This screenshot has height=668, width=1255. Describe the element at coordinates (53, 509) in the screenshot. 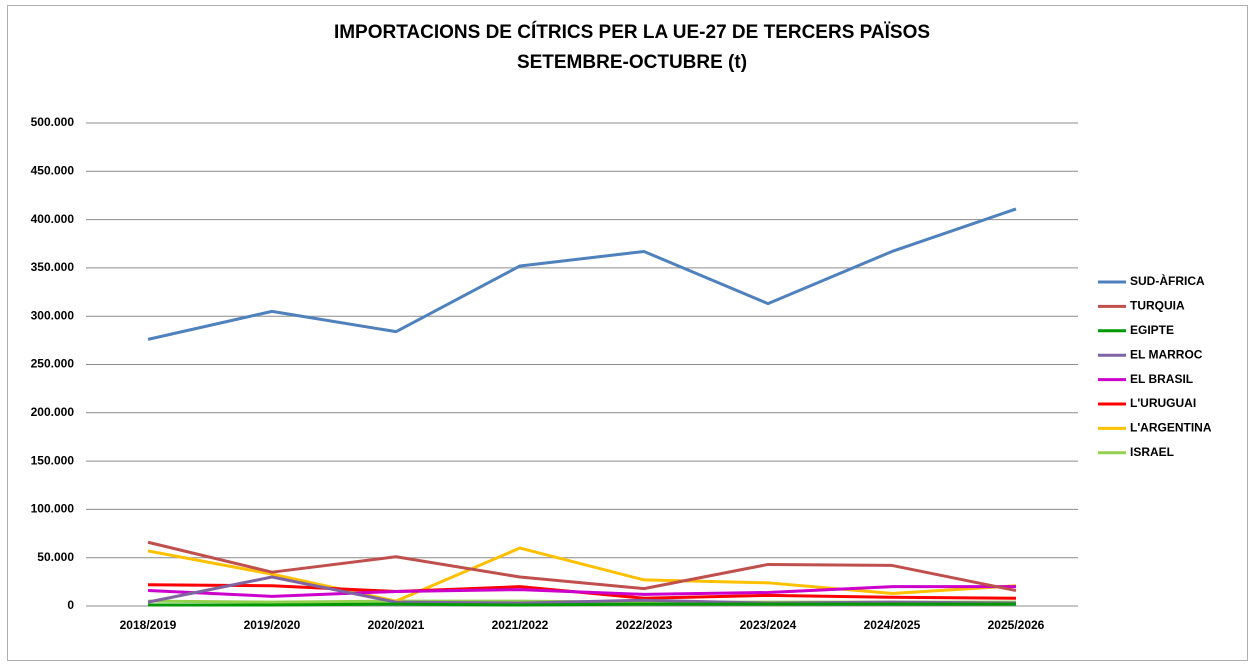

I see `y-tick-label: 100.000` at that location.